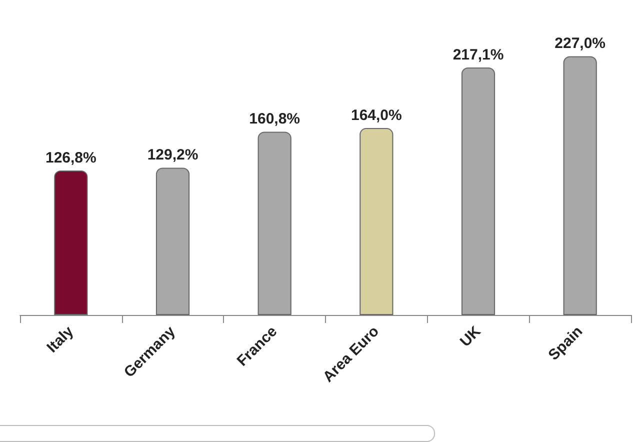  What do you see at coordinates (70, 157) in the screenshot?
I see `data-label: 126,8%` at bounding box center [70, 157].